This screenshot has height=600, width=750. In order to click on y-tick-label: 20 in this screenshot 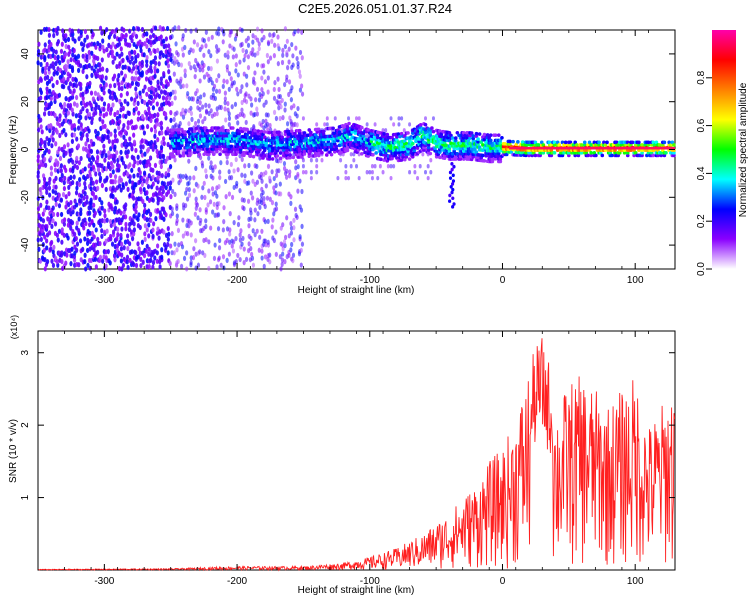, I will do `click(25, 102)`.